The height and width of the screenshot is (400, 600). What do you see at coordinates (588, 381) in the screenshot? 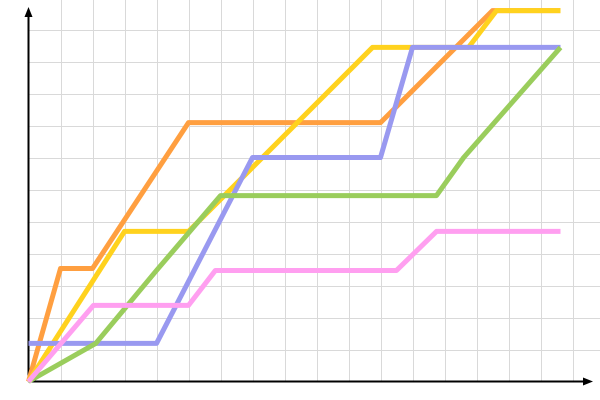
I see `x-axis-arrowhead` at bounding box center [588, 381].